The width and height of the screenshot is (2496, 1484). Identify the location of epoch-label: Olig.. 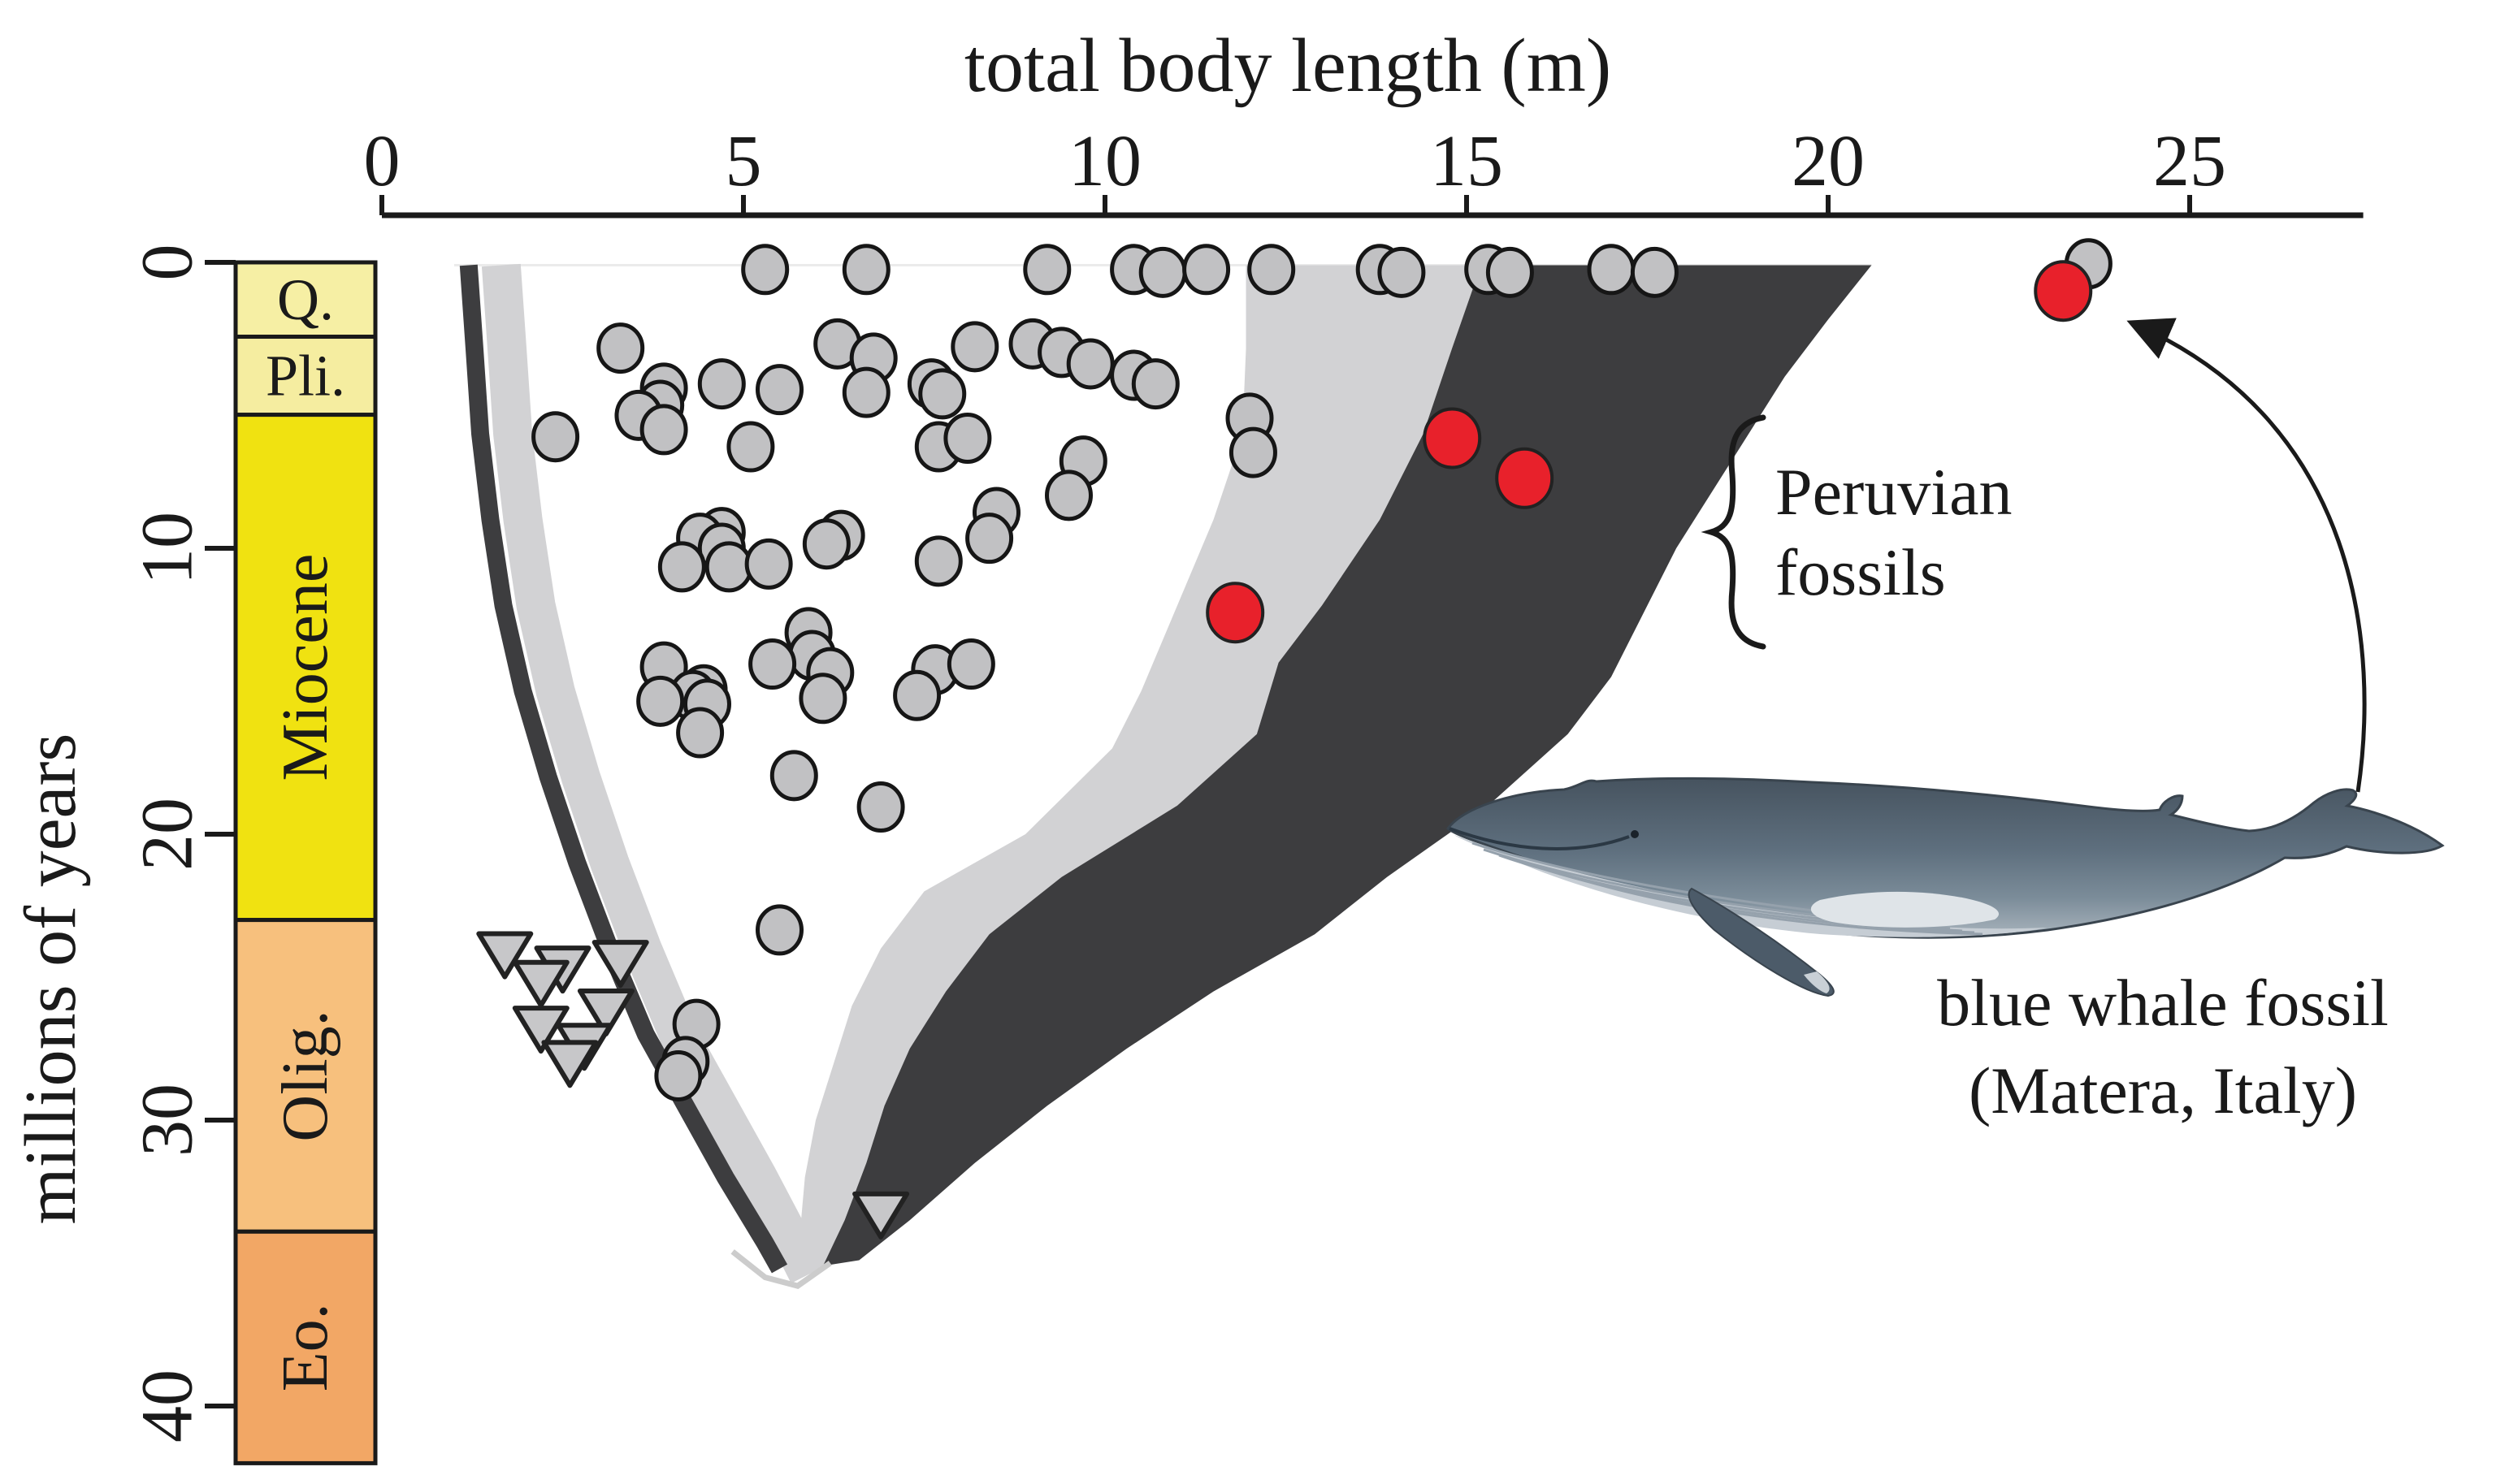
(305, 1075).